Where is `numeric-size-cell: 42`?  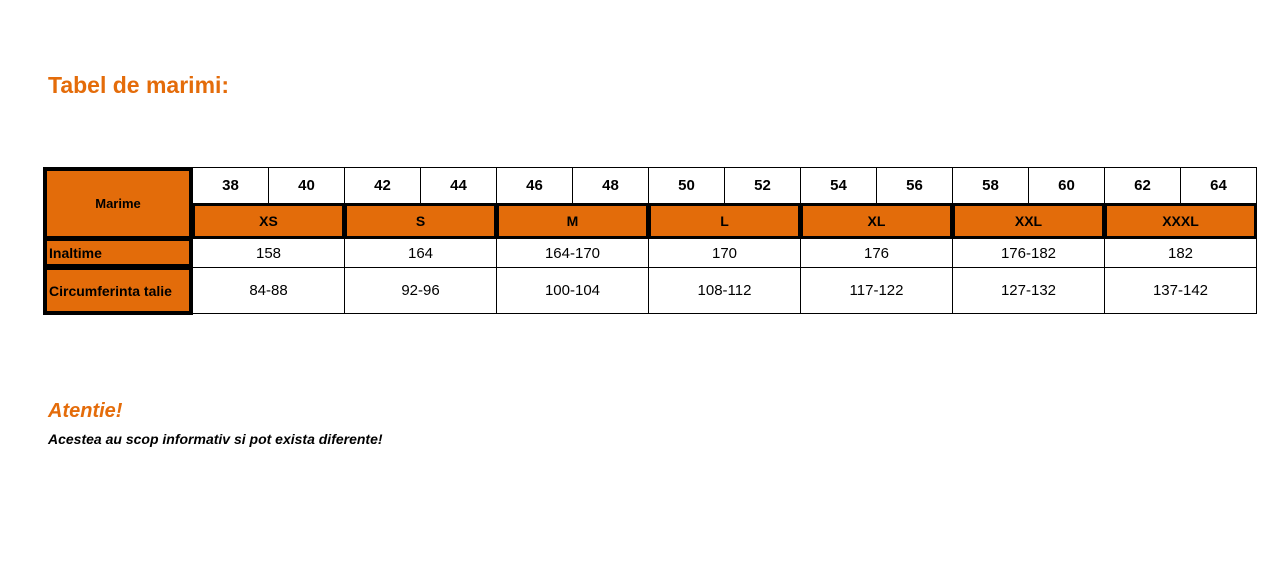
numeric-size-cell: 42 is located at coordinates (382, 185).